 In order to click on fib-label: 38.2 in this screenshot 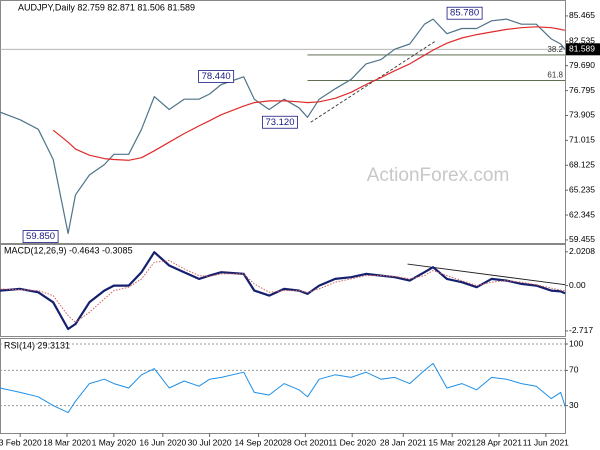, I will do `click(555, 49)`.